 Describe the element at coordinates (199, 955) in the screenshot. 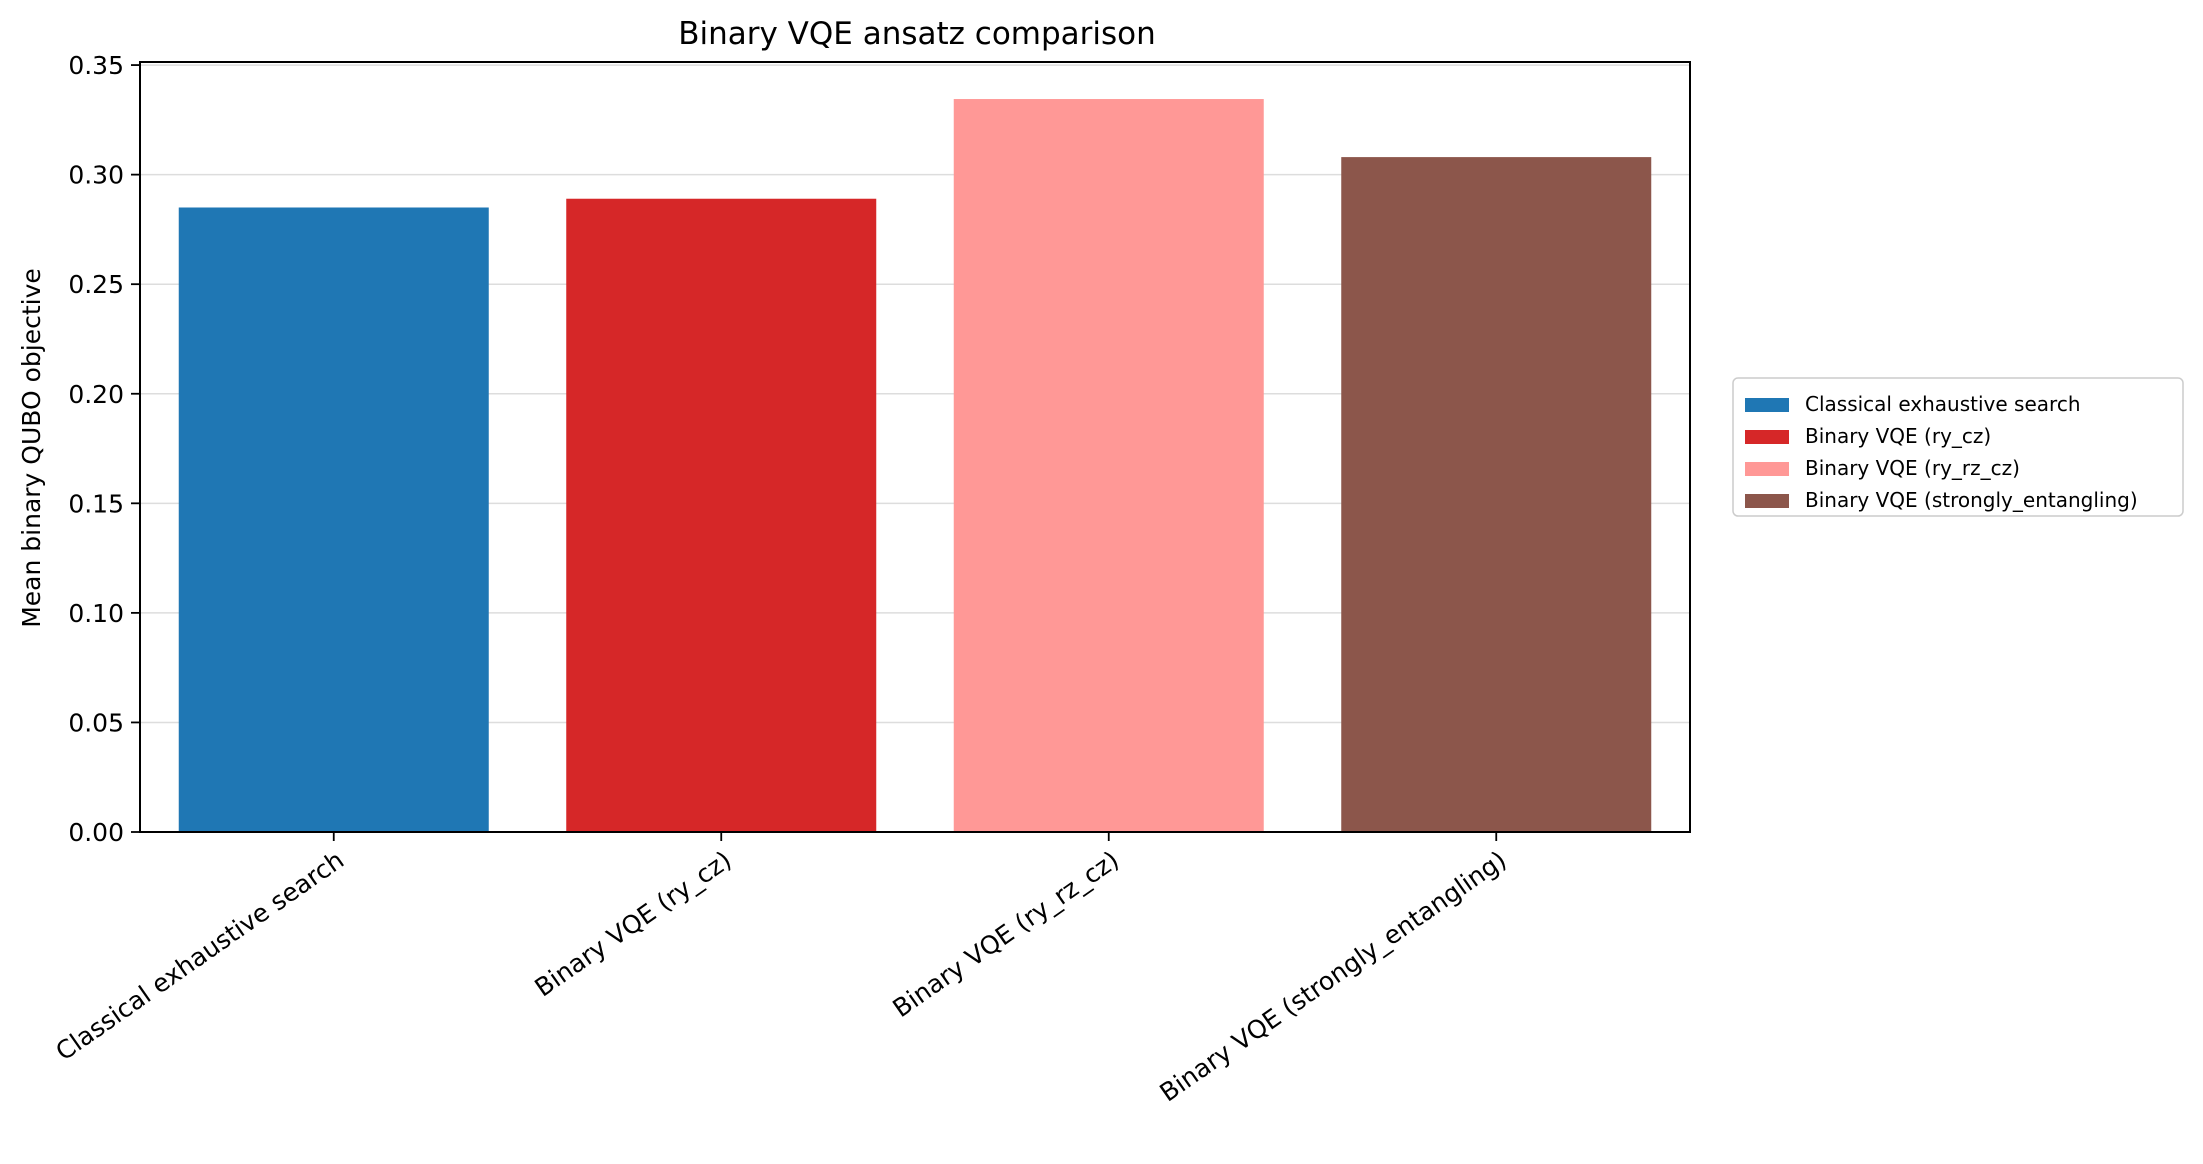

I see `x-tick-label: Classical exhaustive search` at that location.